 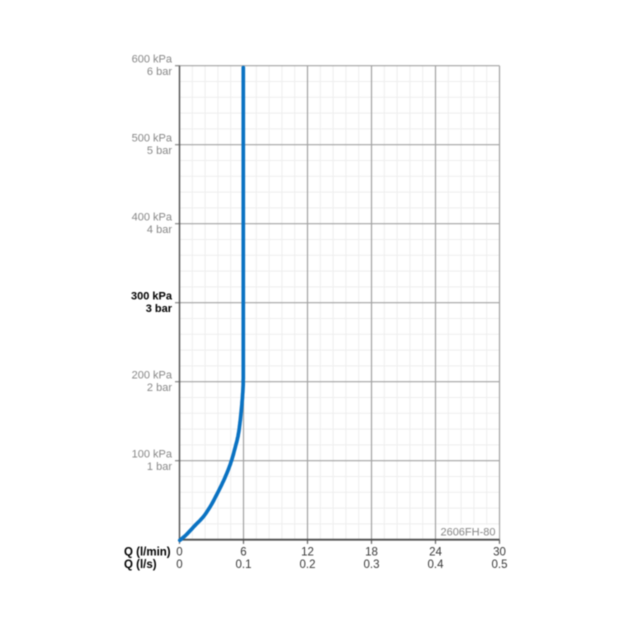 What do you see at coordinates (307, 552) in the screenshot?
I see `svg-text: 12` at bounding box center [307, 552].